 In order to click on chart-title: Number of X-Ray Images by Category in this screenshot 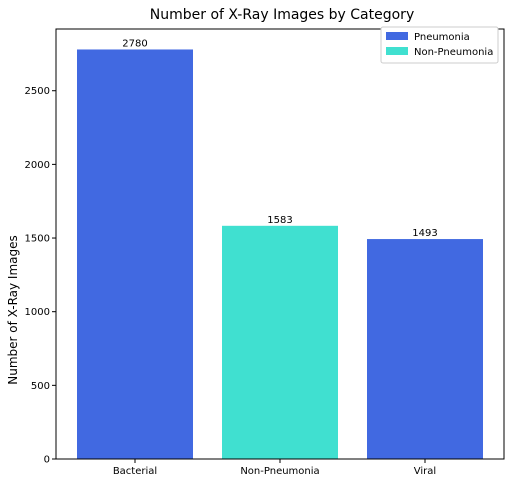, I will do `click(282, 15)`.